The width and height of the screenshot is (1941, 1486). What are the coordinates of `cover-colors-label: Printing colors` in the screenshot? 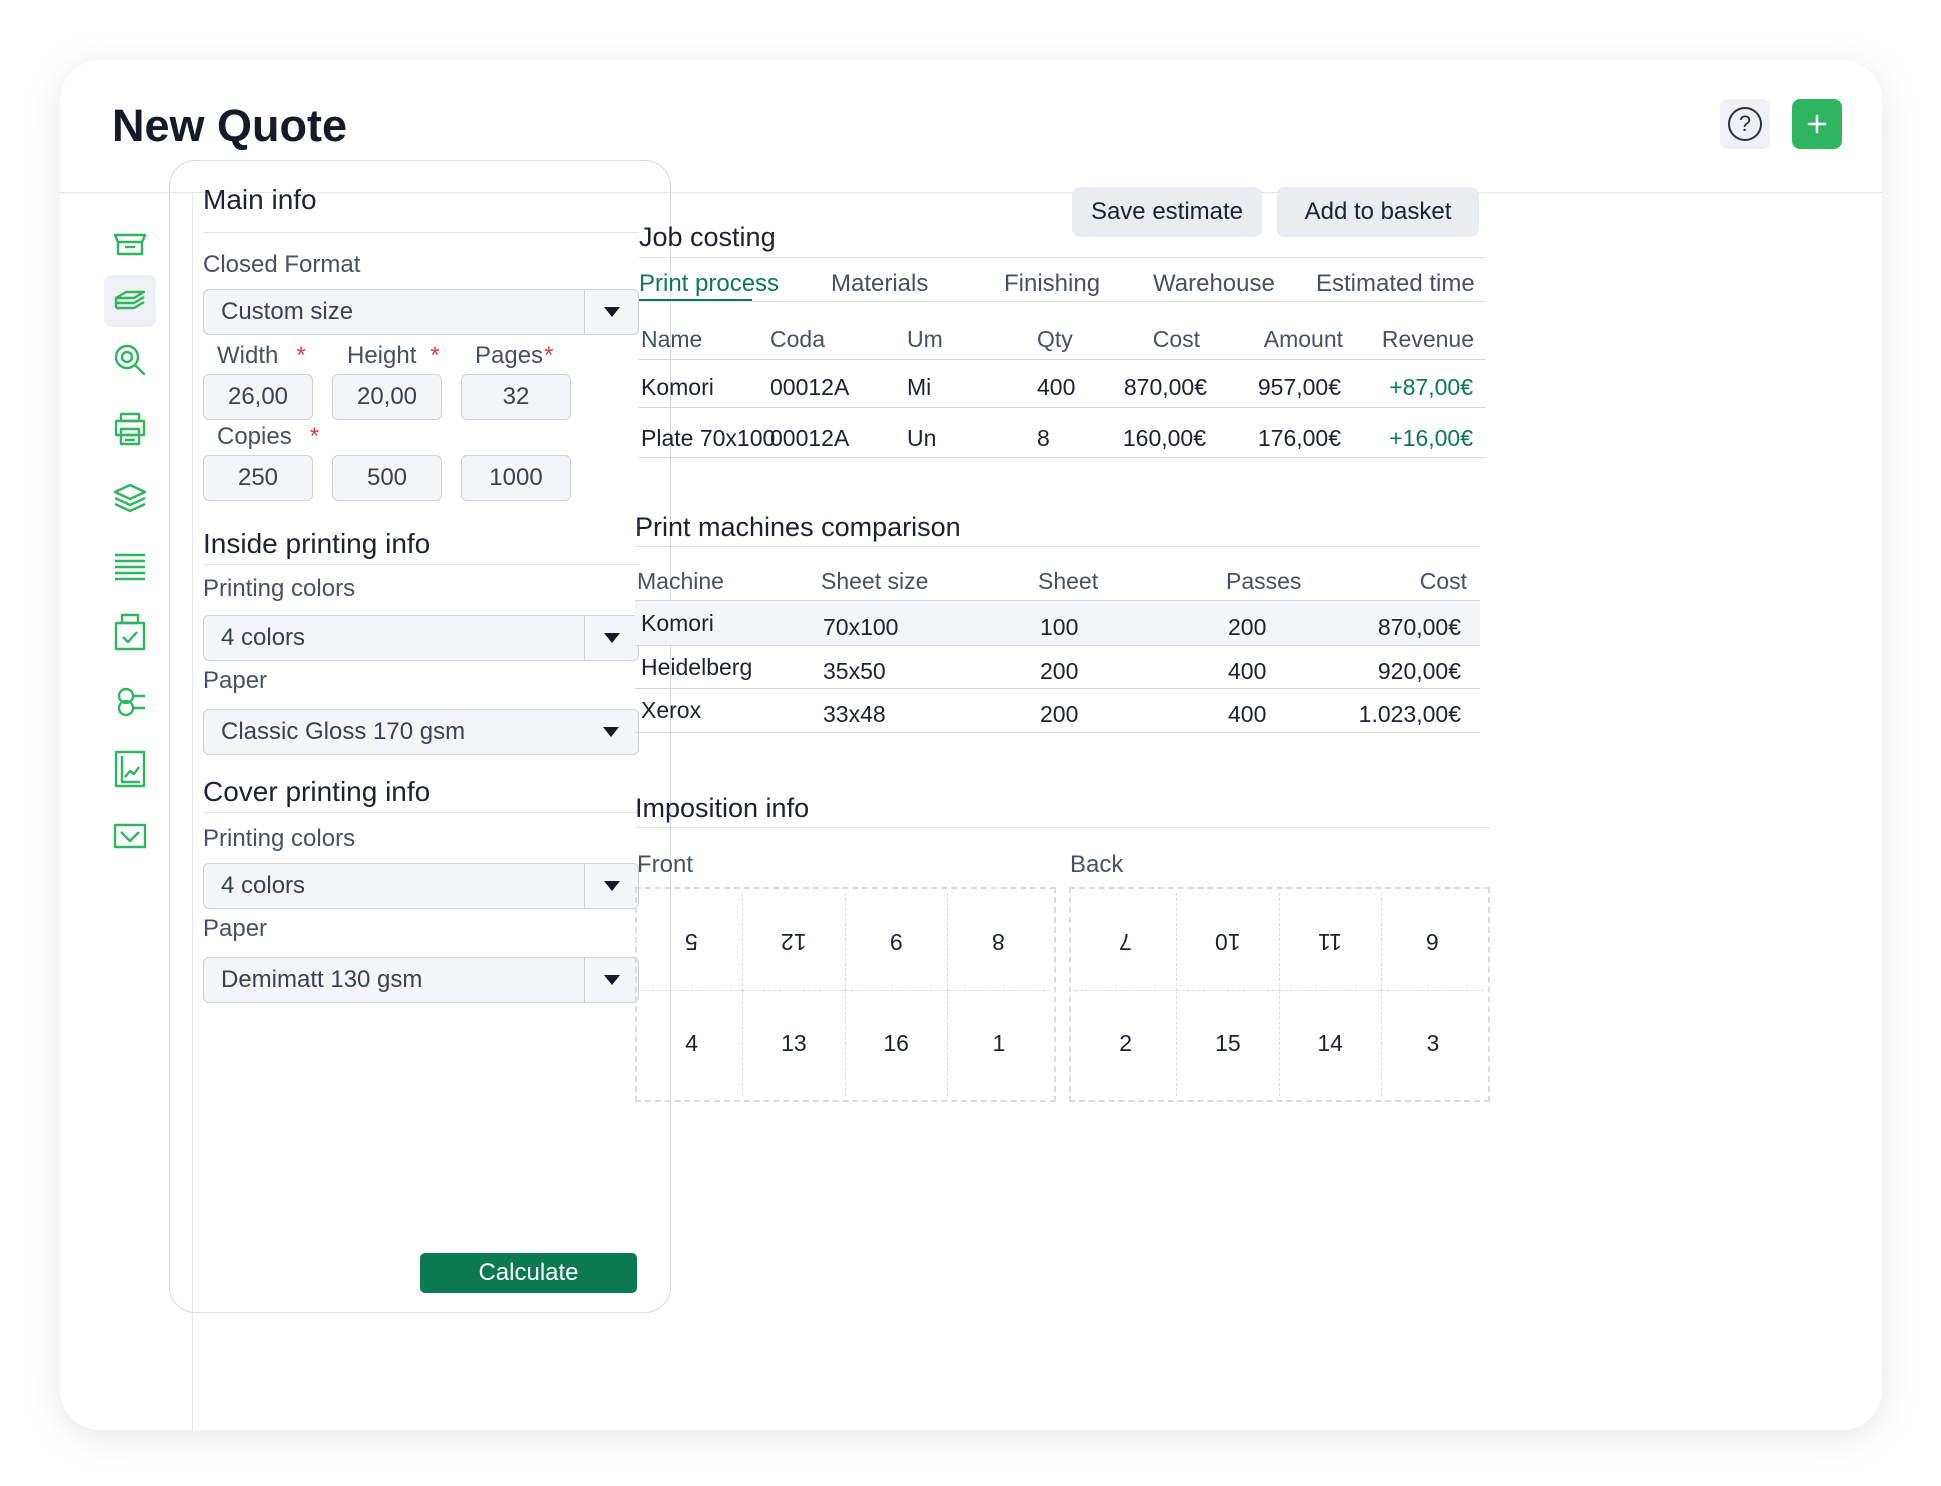 It's located at (279, 838).